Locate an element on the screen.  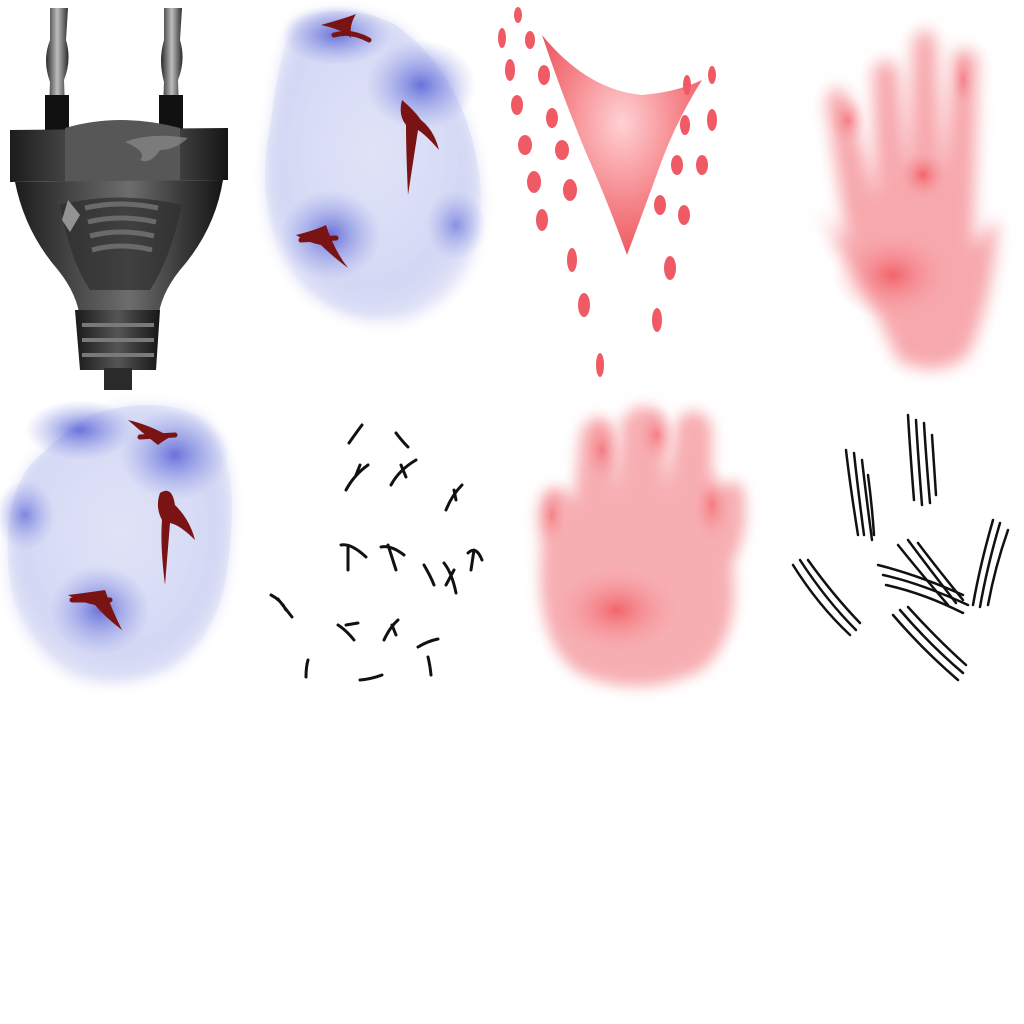
claw-scratches-sprite is located at coordinates (896, 595).